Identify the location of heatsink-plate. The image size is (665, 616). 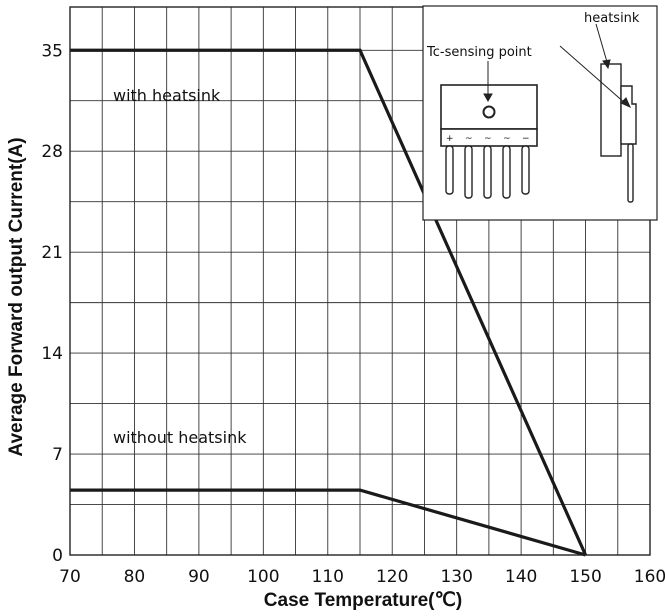
(611, 110).